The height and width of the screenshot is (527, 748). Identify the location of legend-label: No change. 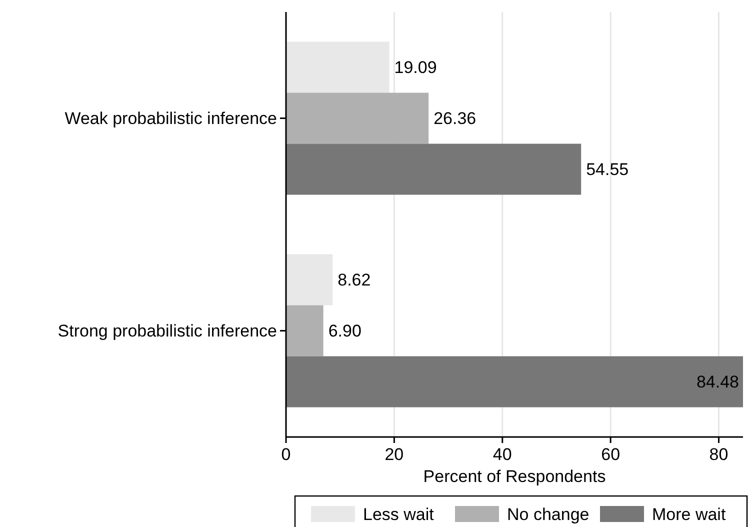
(548, 514).